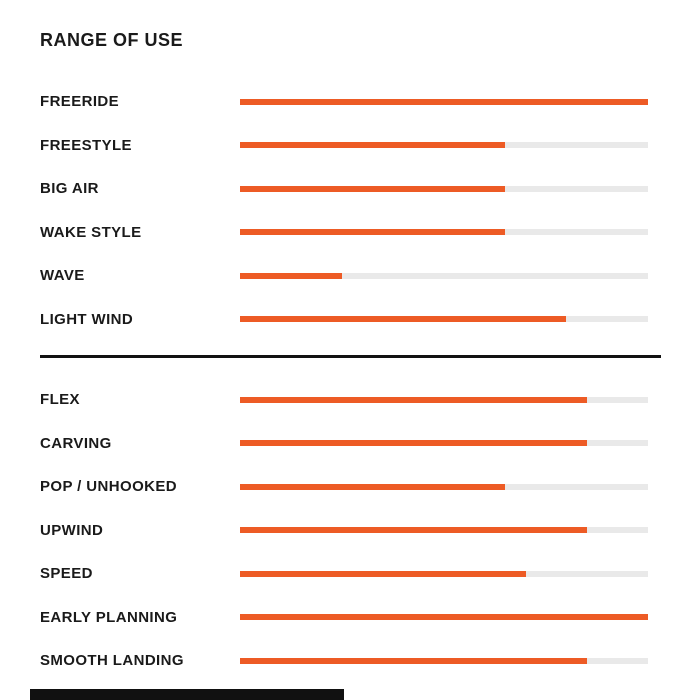 The width and height of the screenshot is (700, 700). What do you see at coordinates (109, 487) in the screenshot?
I see `row-label: POP / UNHOOKED` at bounding box center [109, 487].